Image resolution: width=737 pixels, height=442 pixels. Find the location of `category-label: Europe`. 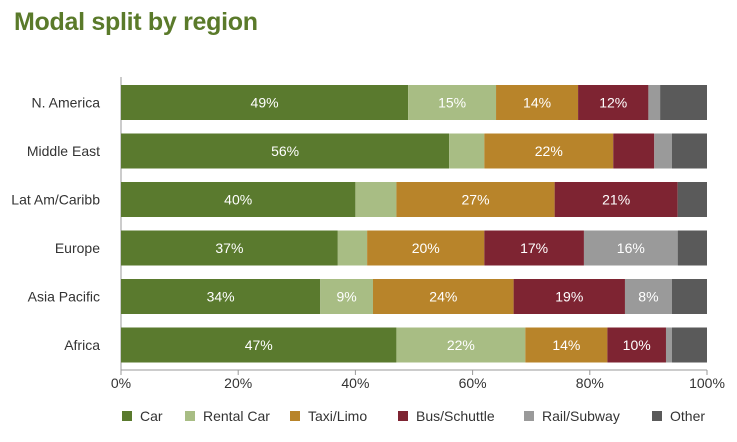

category-label: Europe is located at coordinates (77, 248).